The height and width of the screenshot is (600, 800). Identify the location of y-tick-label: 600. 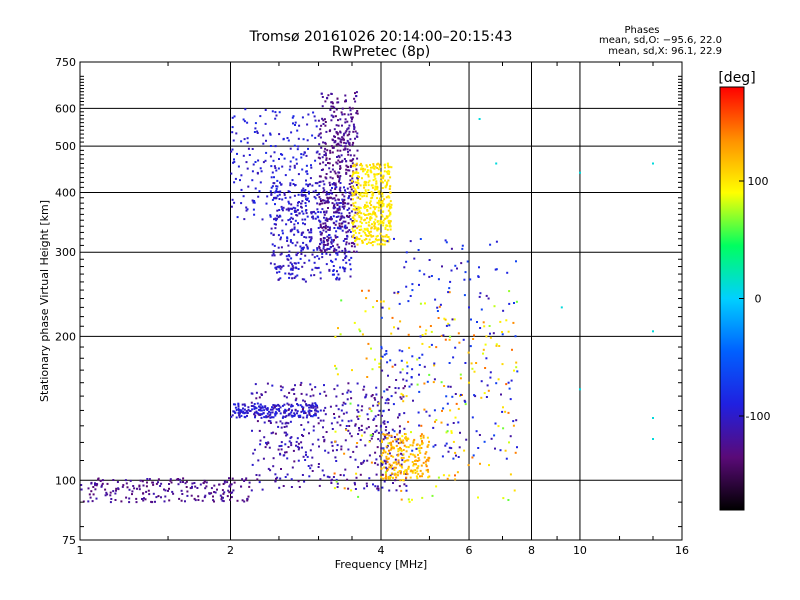
(65, 108).